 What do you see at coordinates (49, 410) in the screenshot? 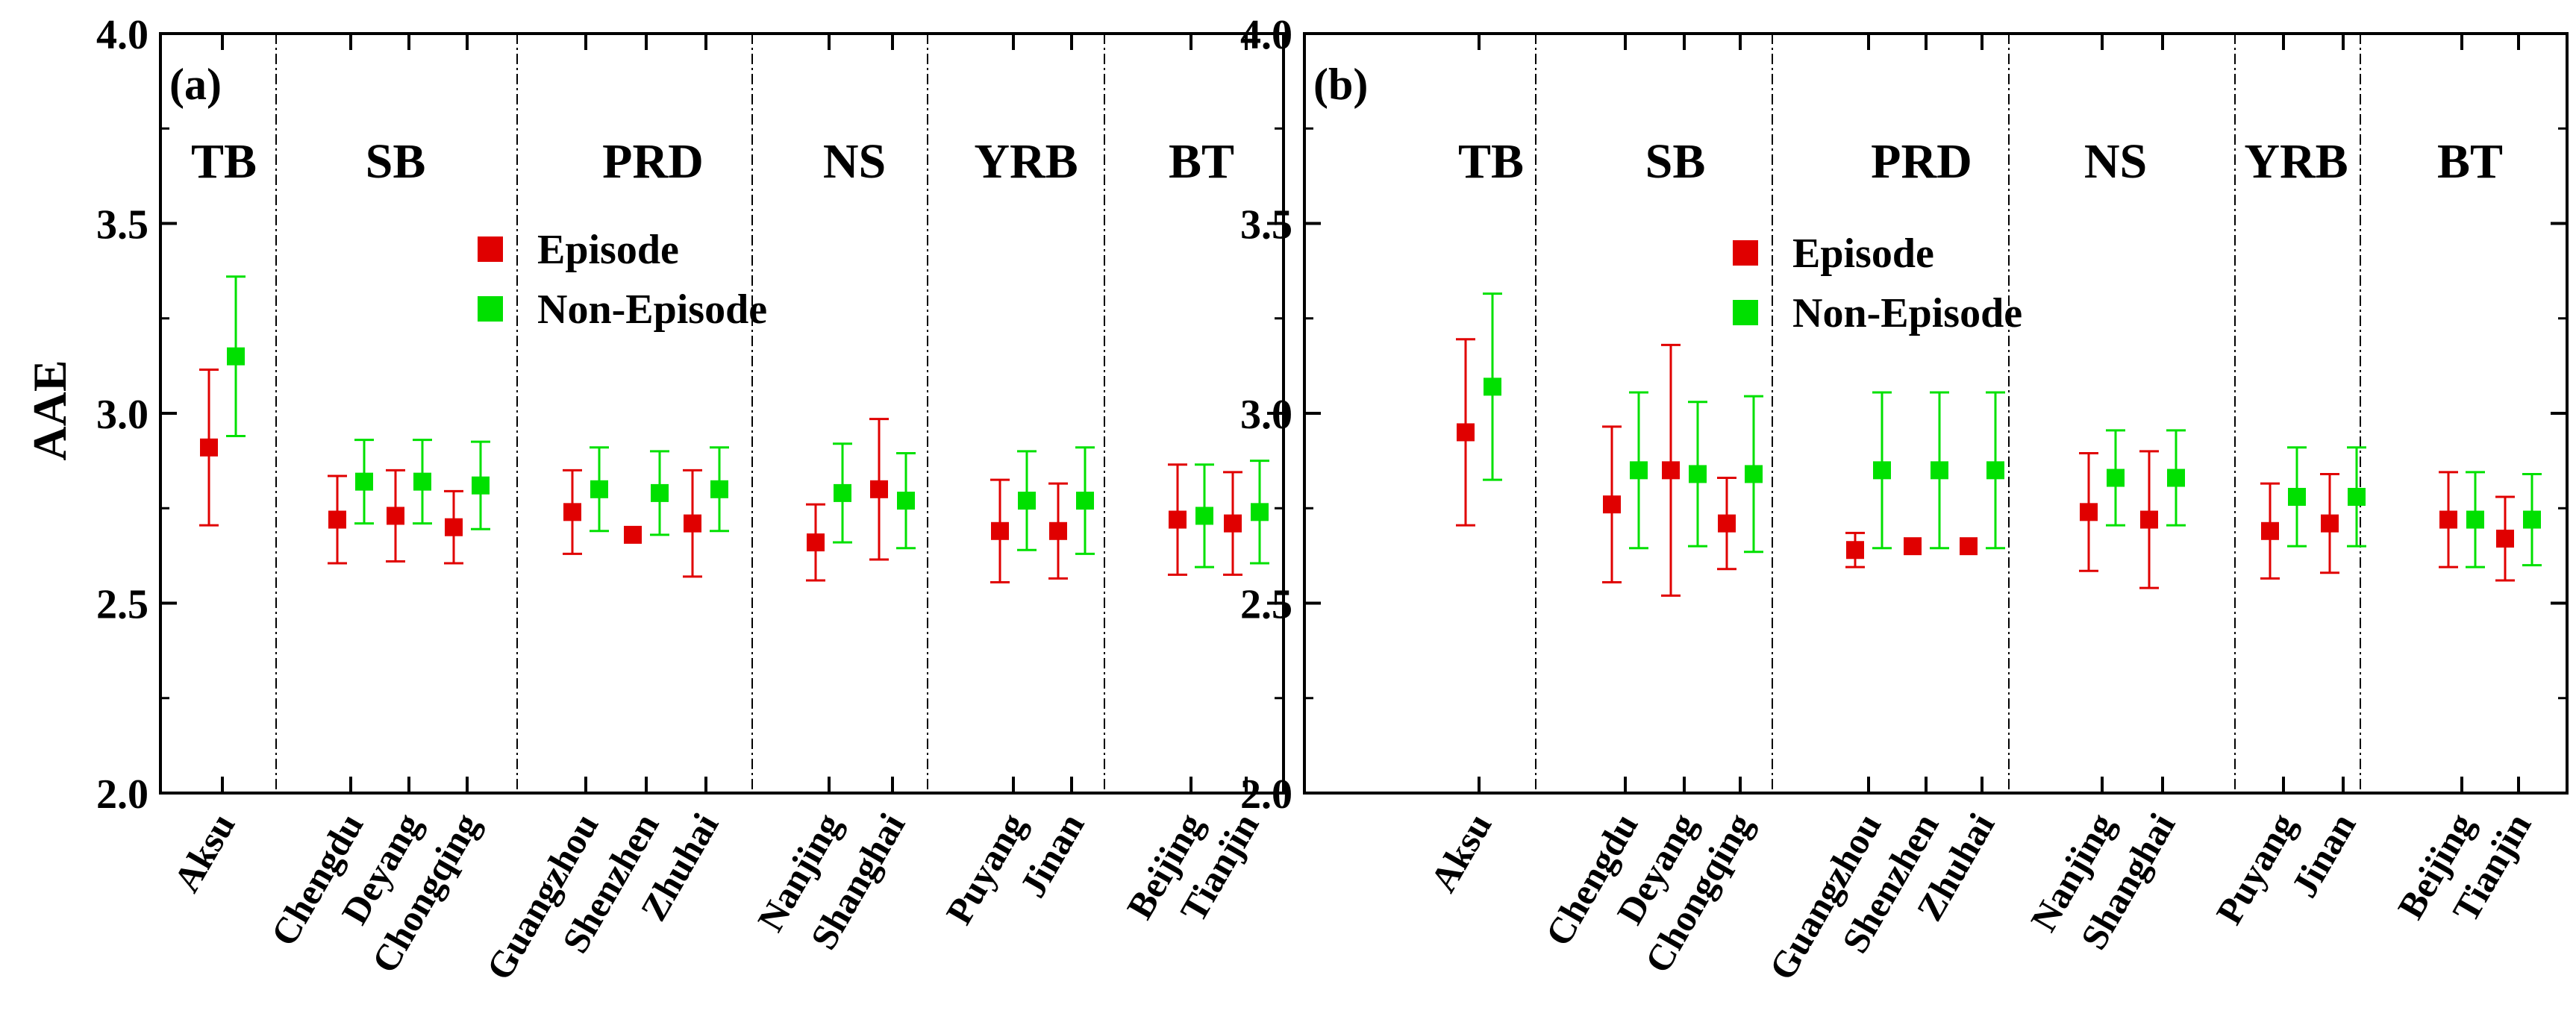
I see `y-axis-title: AAE` at bounding box center [49, 410].